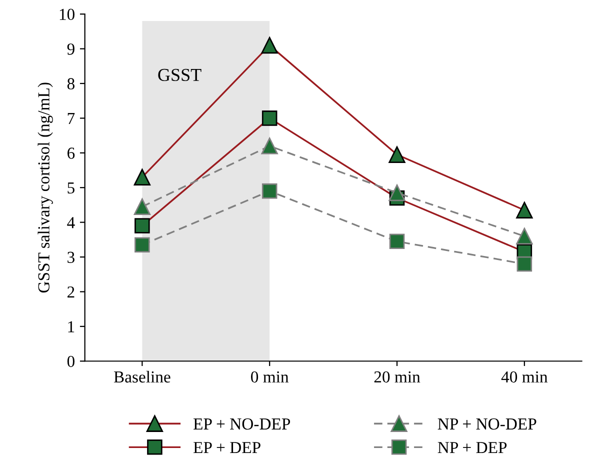 This screenshot has height=469, width=606. What do you see at coordinates (180, 75) in the screenshot?
I see `band-label: GSST` at bounding box center [180, 75].